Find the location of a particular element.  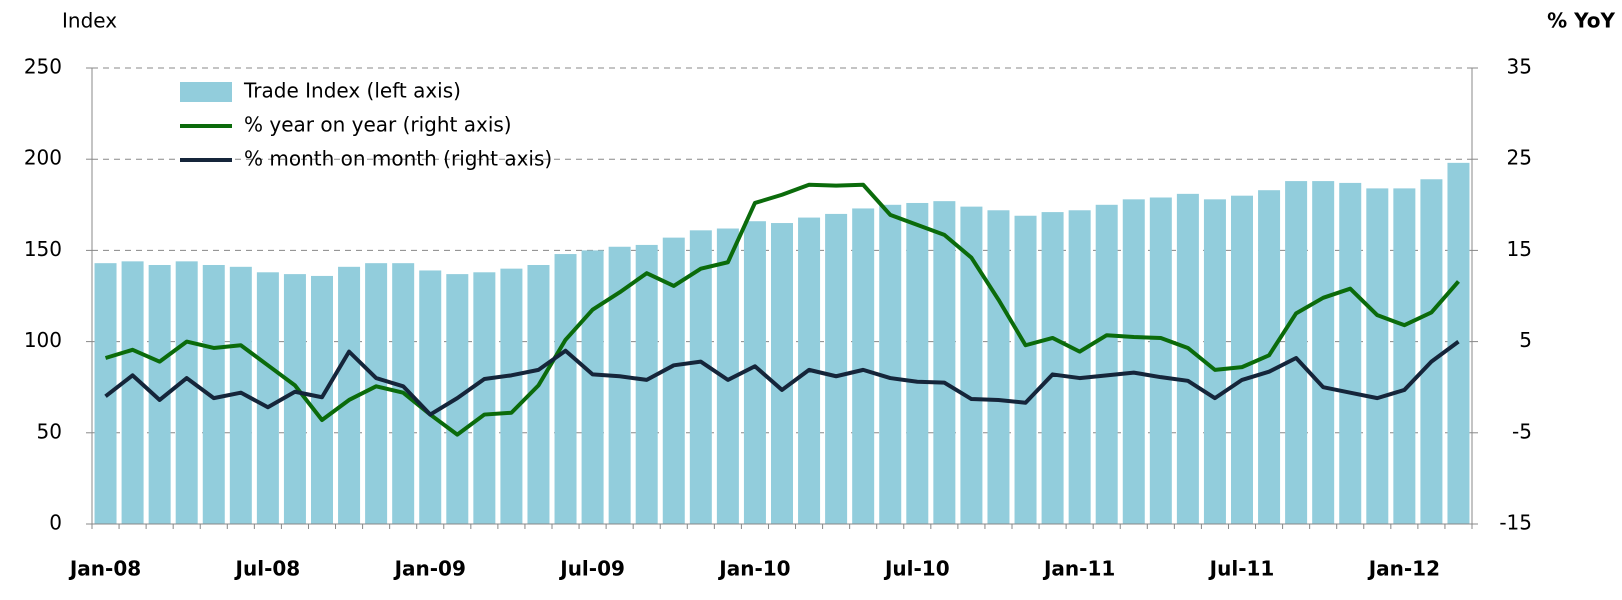

y-tick-label: 200 is located at coordinates (43, 158).